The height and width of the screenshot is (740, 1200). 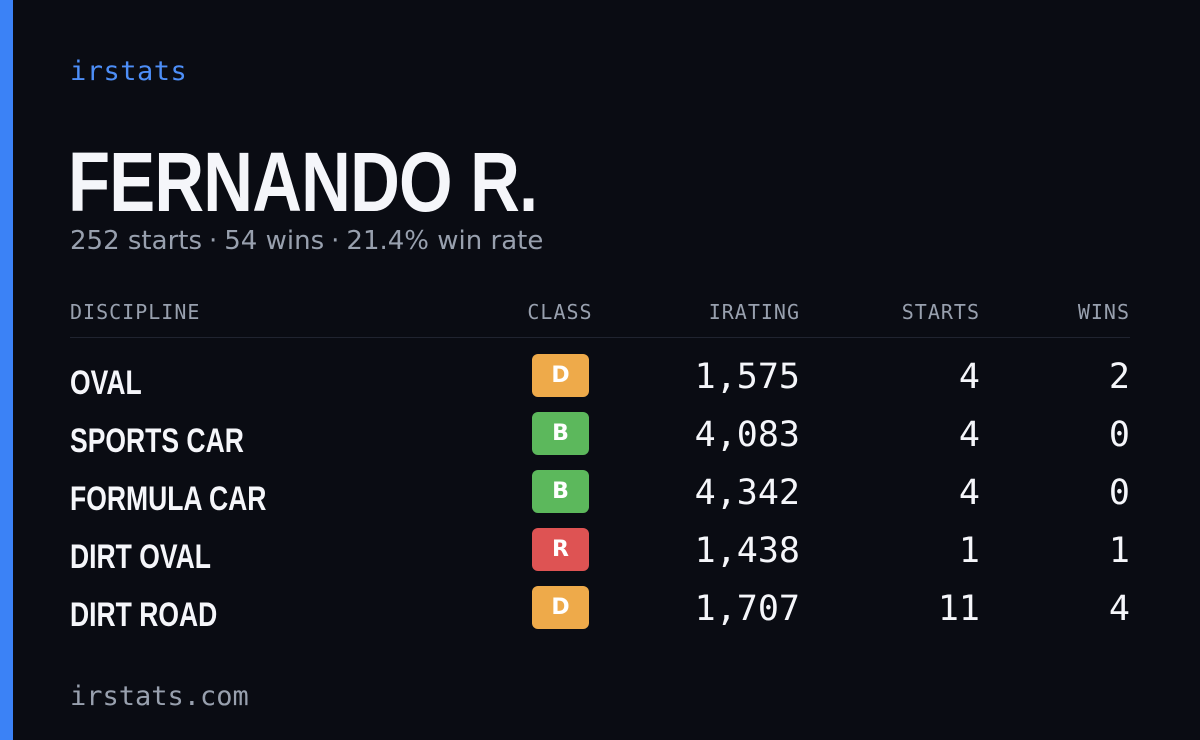 What do you see at coordinates (445, 241) in the screenshot?
I see `summary-win-rate: 21.4% win rate` at bounding box center [445, 241].